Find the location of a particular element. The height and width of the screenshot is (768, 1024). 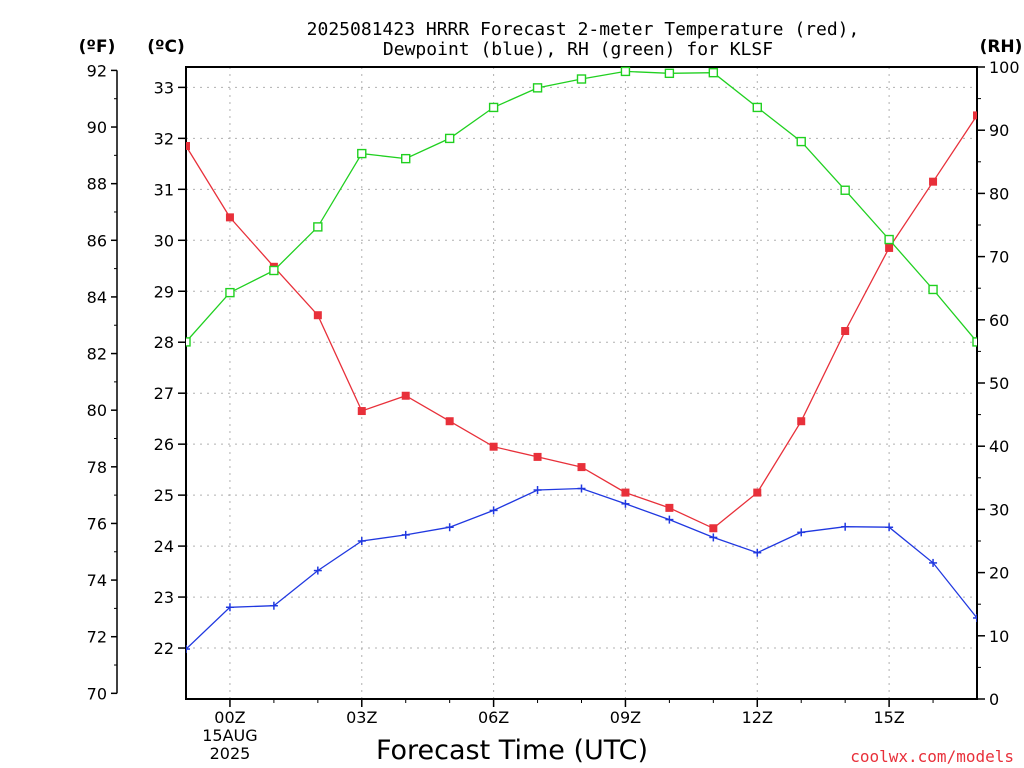

rh-tick-label: 0 is located at coordinates (994, 699).